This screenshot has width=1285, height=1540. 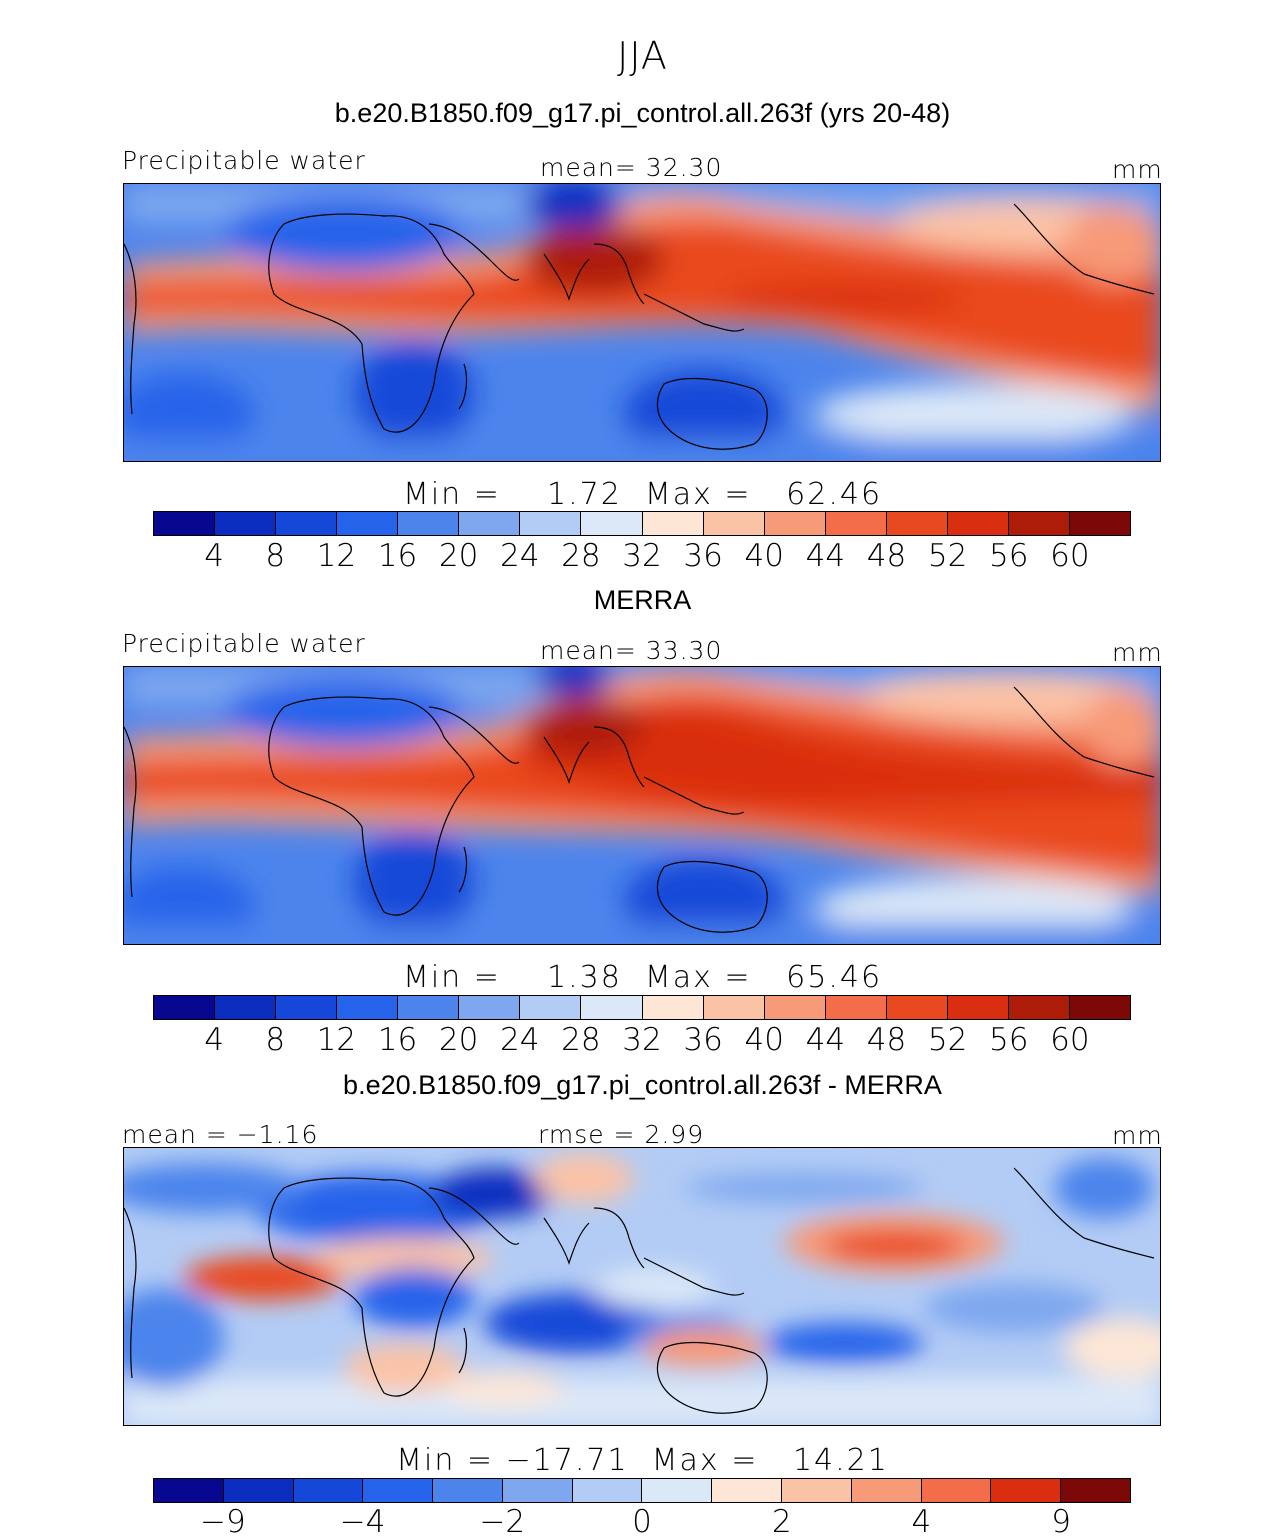 I want to click on panel-3-min-max: Min = −17.71 Max = 14.21, so click(x=642, y=1460).